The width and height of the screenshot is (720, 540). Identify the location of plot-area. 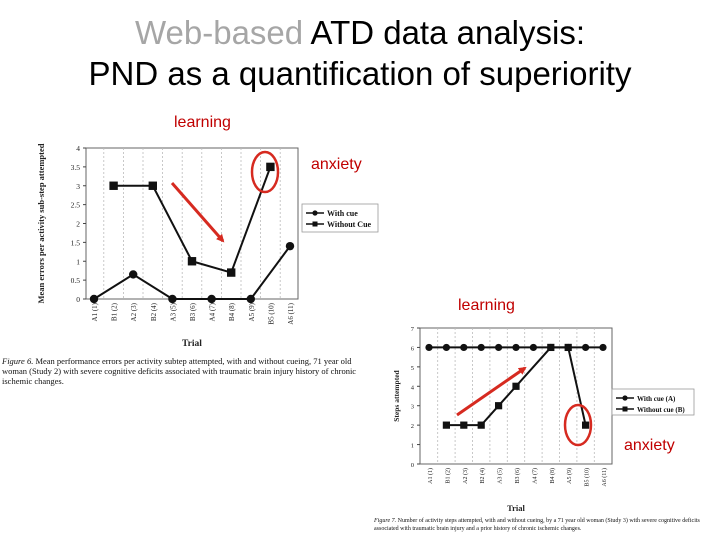
(192, 223).